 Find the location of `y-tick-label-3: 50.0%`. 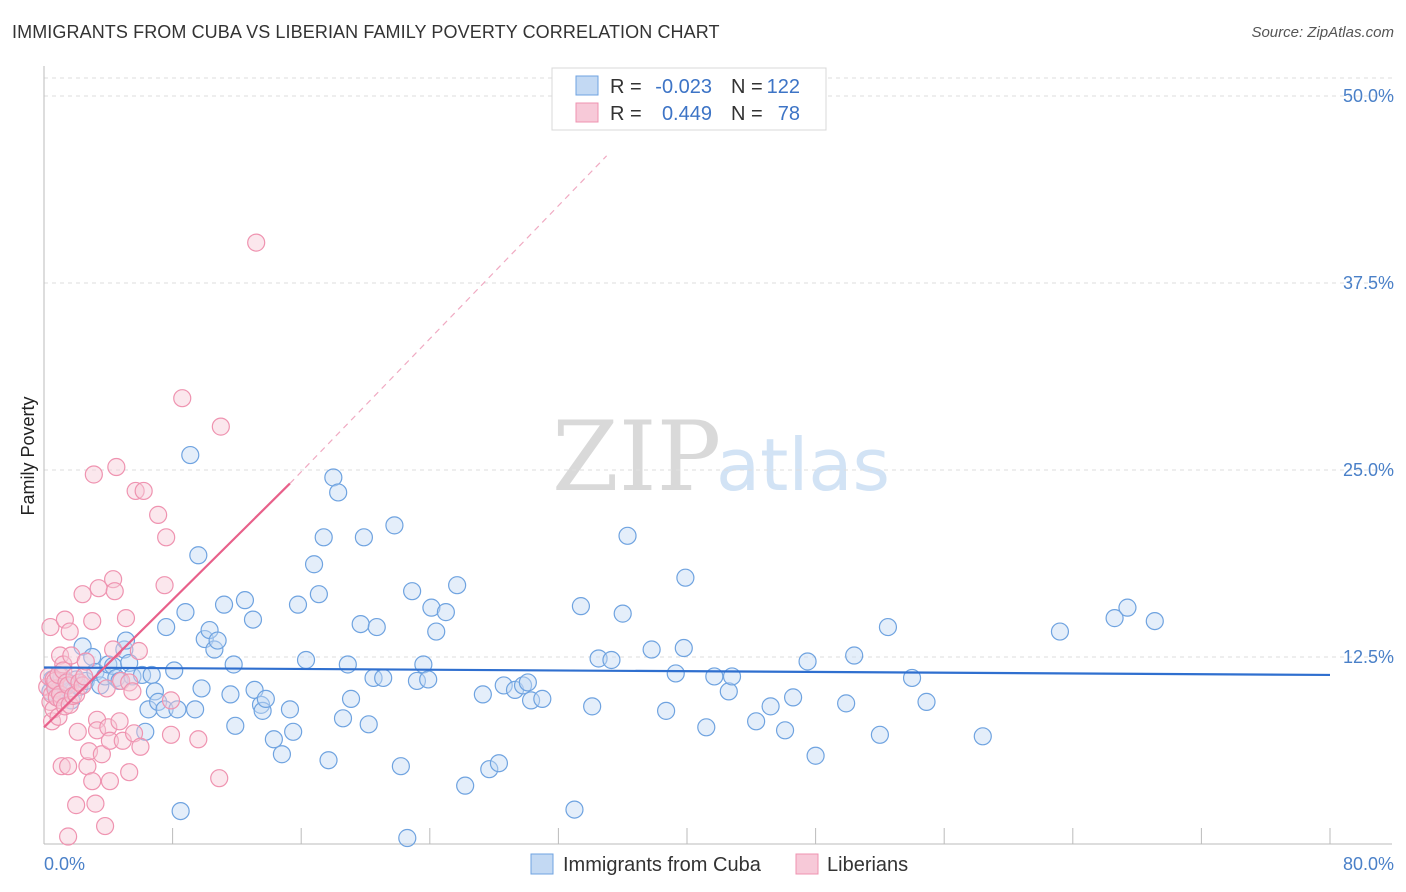

y-tick-label-3: 50.0% is located at coordinates (1368, 96).